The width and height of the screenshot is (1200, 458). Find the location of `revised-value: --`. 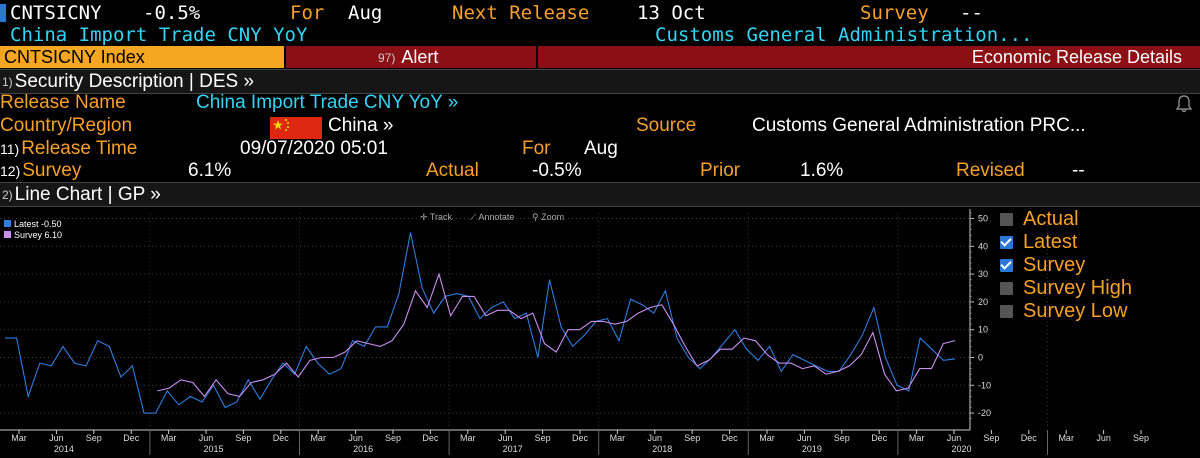

revised-value: -- is located at coordinates (1078, 170).